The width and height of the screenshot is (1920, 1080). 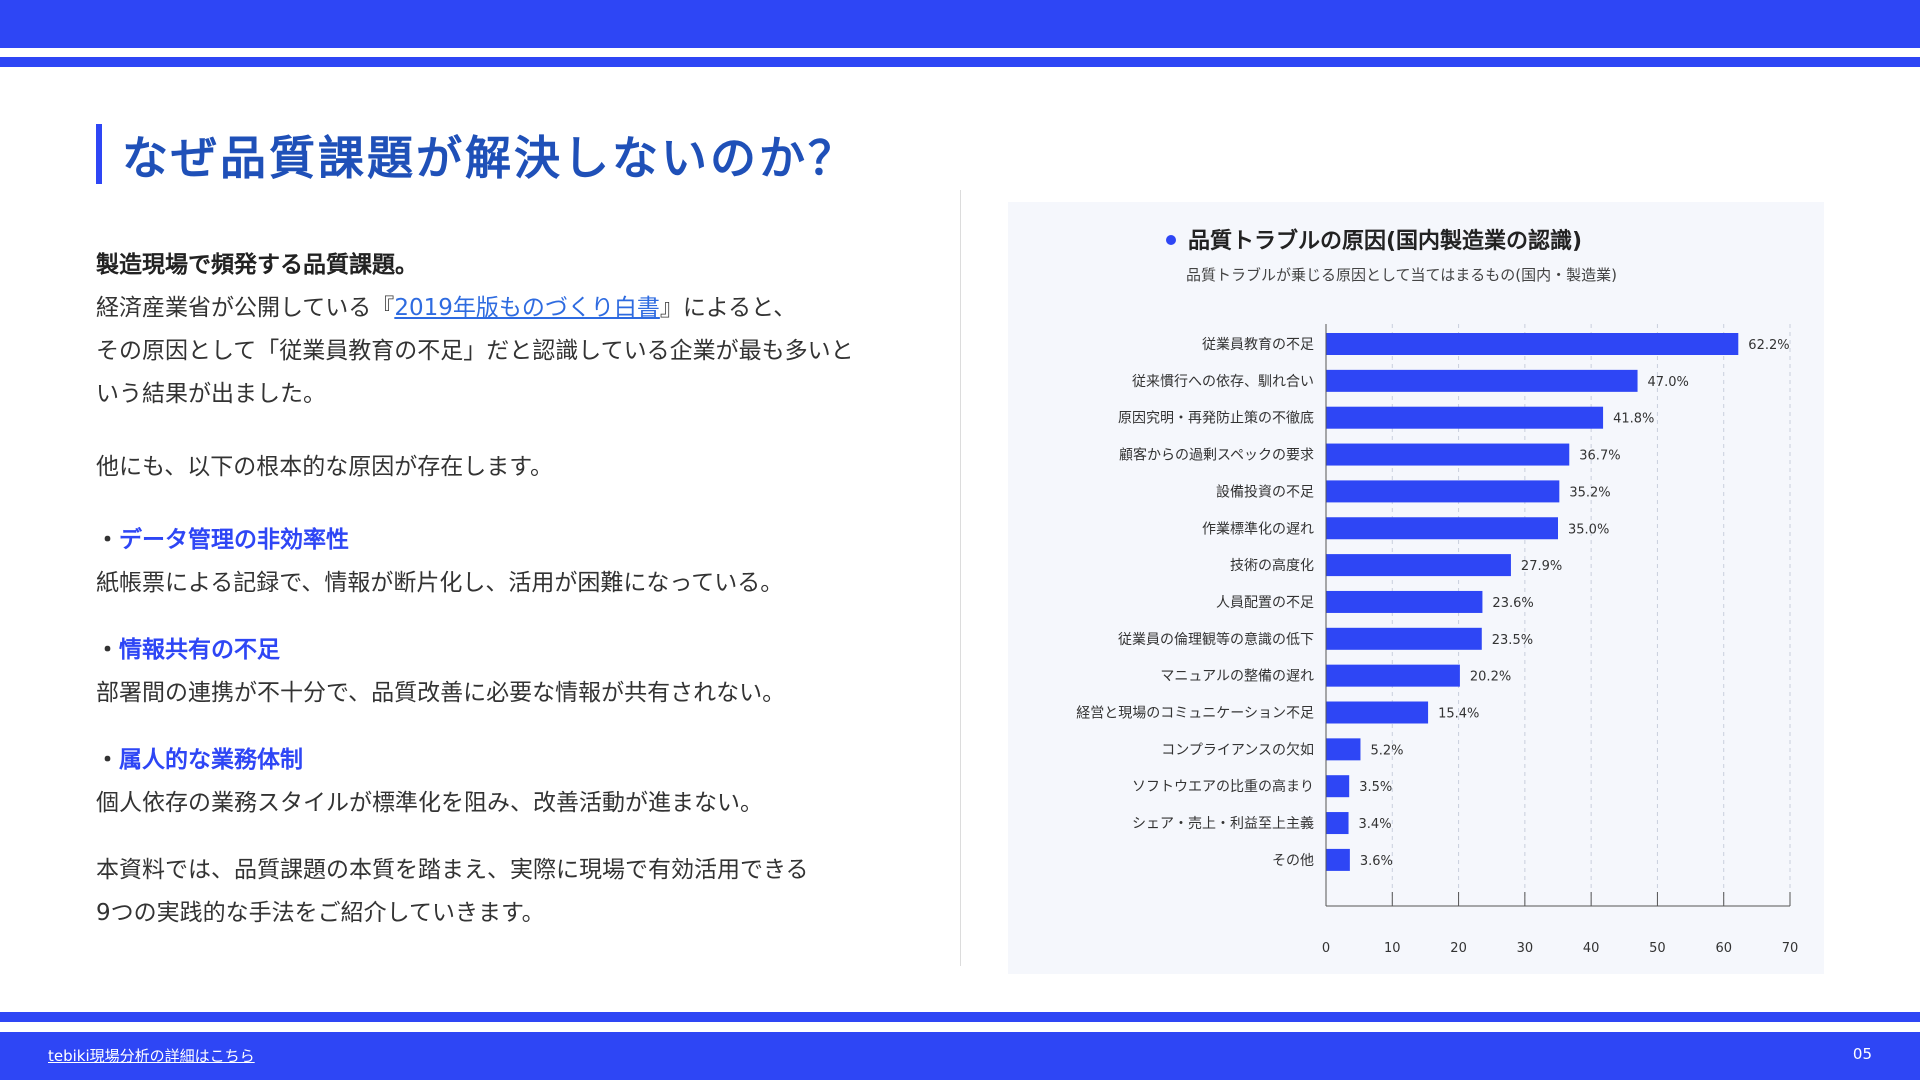 I want to click on page-title: なぜ品質課題が解決しないのか？, so click(x=489, y=158).